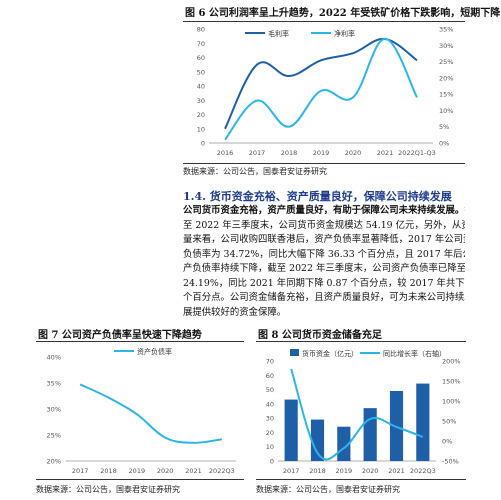 This screenshot has height=500, width=501. What do you see at coordinates (446, 62) in the screenshot?
I see `right-axis-tick: 25%` at bounding box center [446, 62].